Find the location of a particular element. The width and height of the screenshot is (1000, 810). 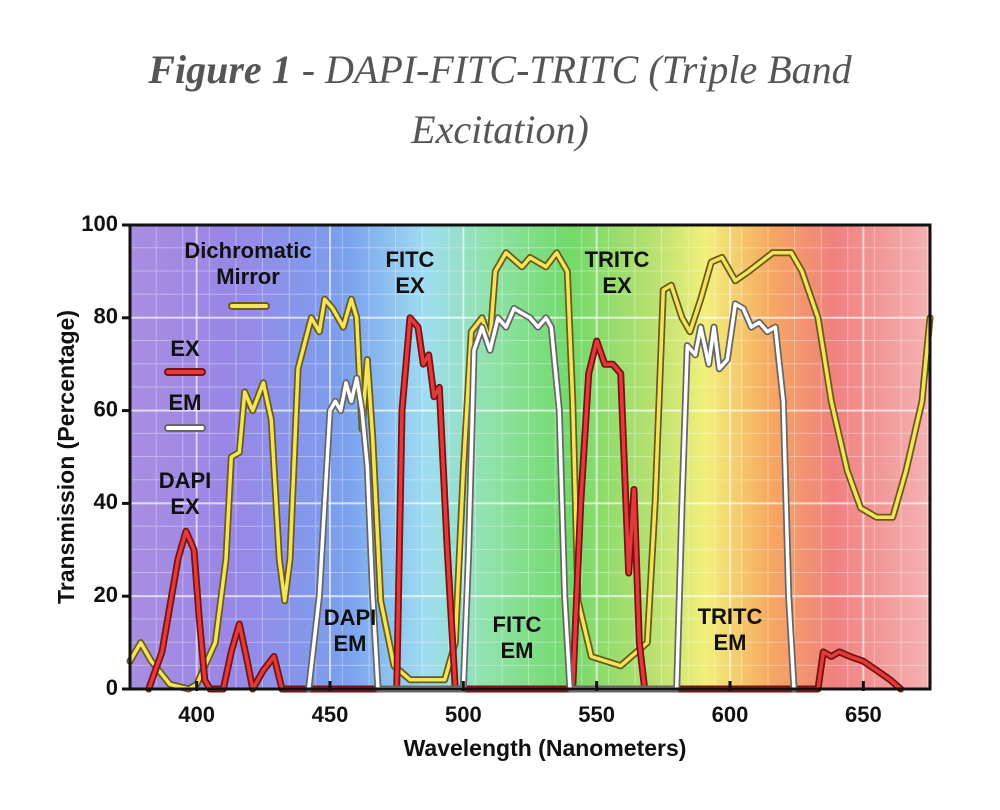

x-tick-label: 650 is located at coordinates (863, 714).